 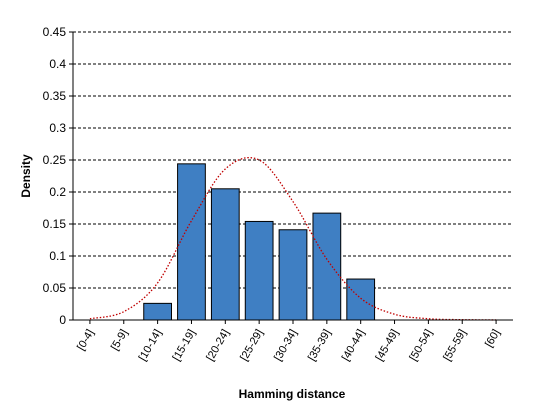 I want to click on y-axis-title: Density, so click(x=26, y=176).